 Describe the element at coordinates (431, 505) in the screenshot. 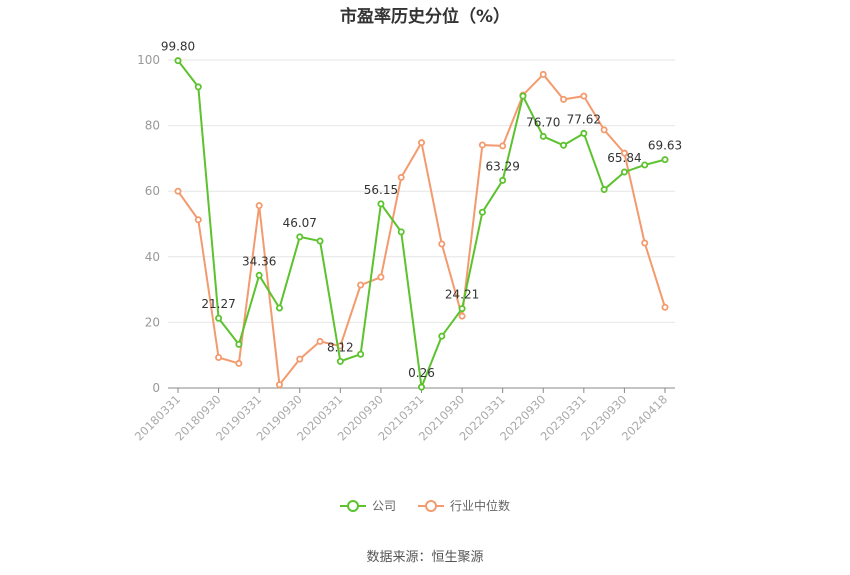

I see `industry-line-icon` at that location.